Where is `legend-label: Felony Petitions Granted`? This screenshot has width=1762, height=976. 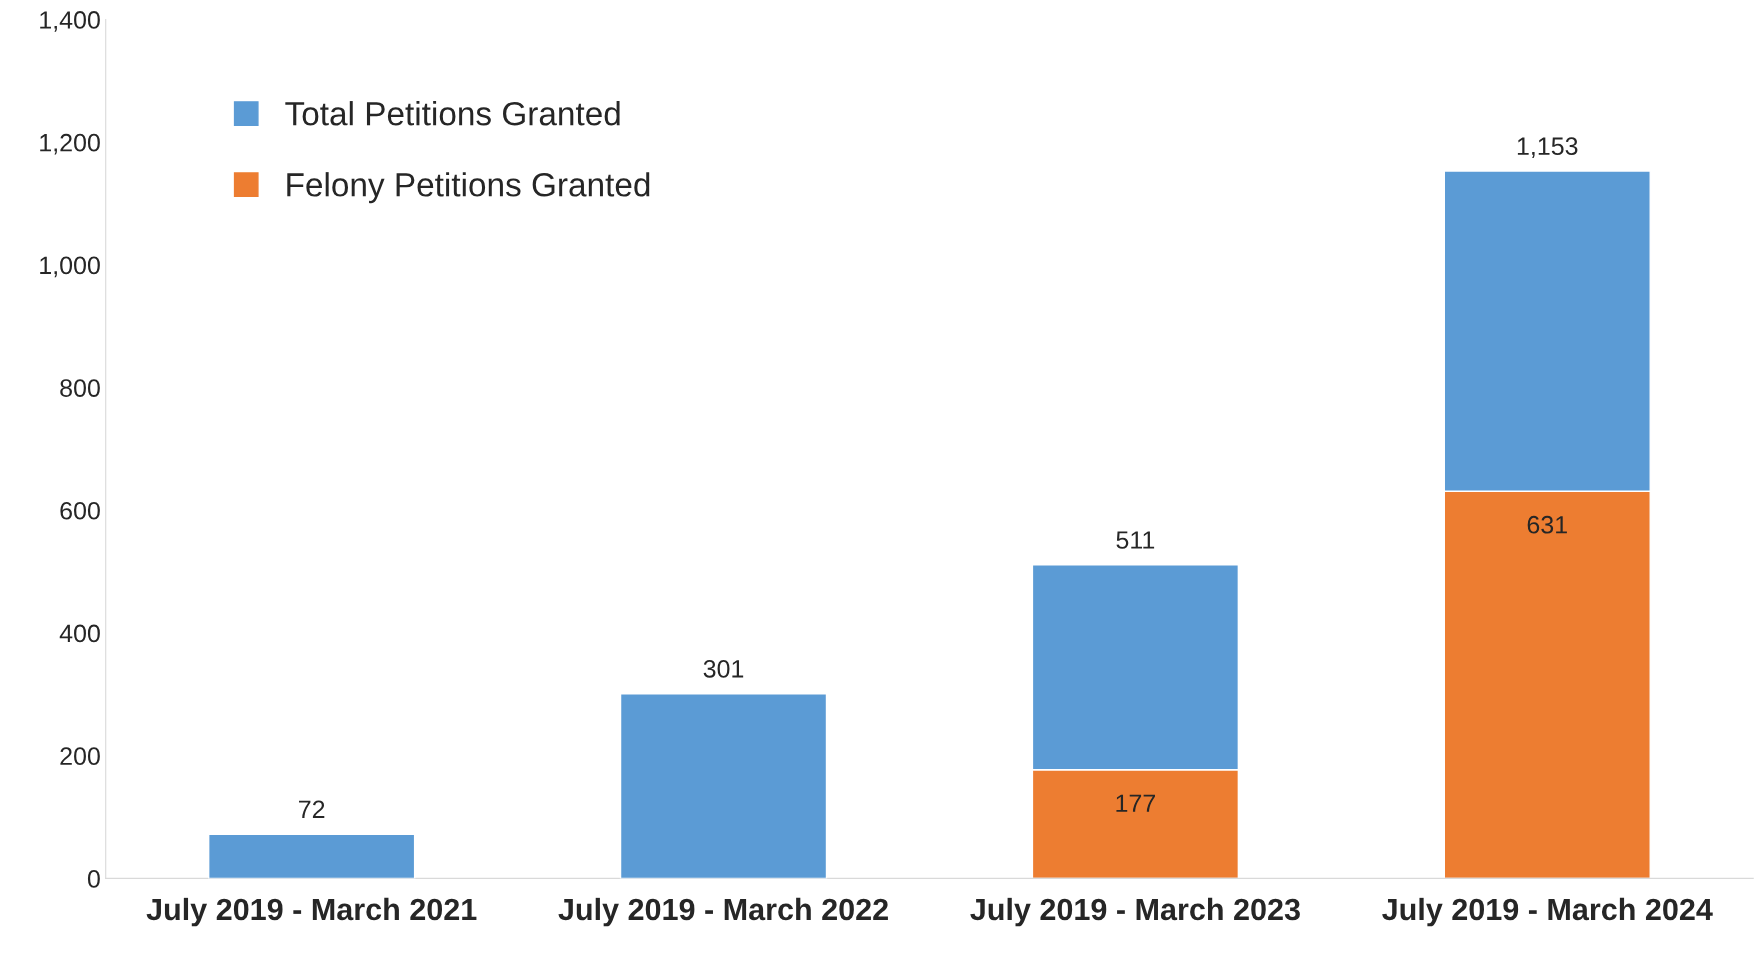 legend-label: Felony Petitions Granted is located at coordinates (468, 188).